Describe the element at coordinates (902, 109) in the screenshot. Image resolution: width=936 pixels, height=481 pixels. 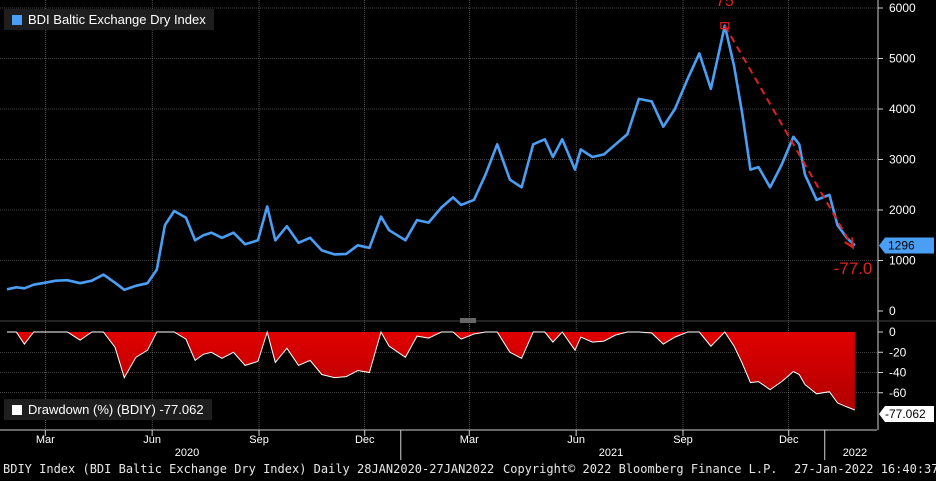
I see `y-tick-label-top: 4000` at that location.